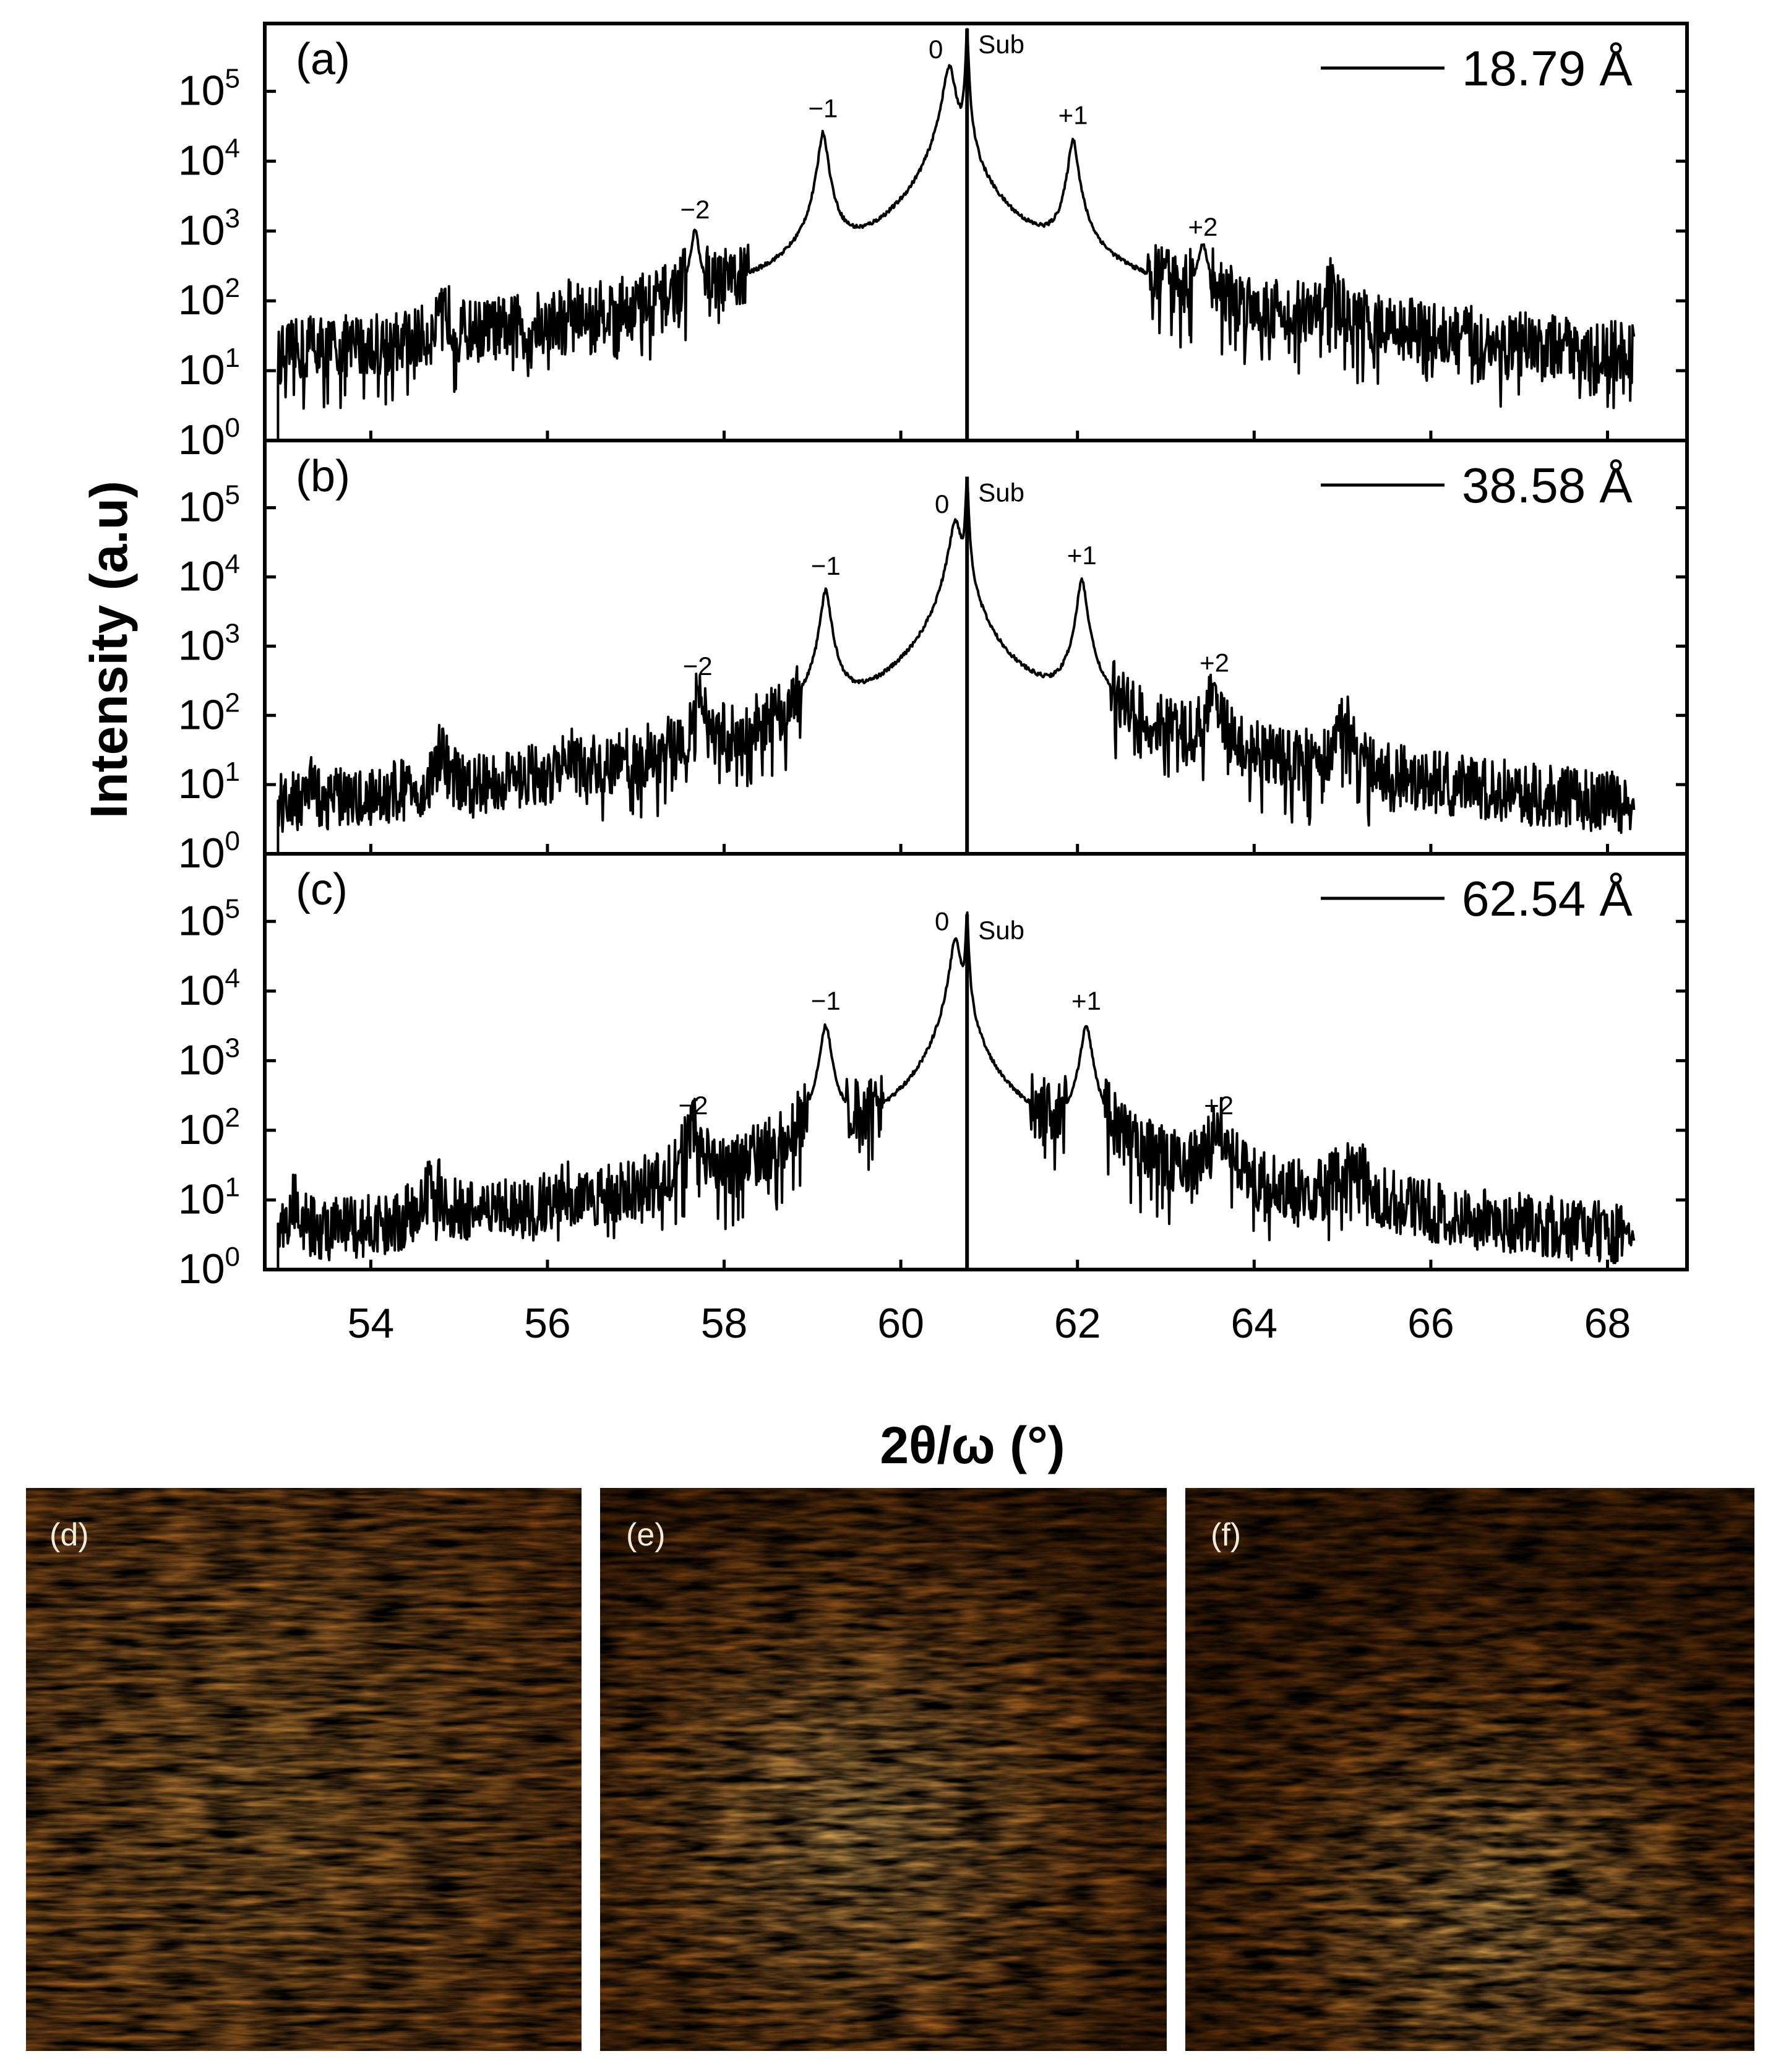 This screenshot has width=1773, height=2072. Describe the element at coordinates (724, 1323) in the screenshot. I see `x-tick-label: 58` at that location.